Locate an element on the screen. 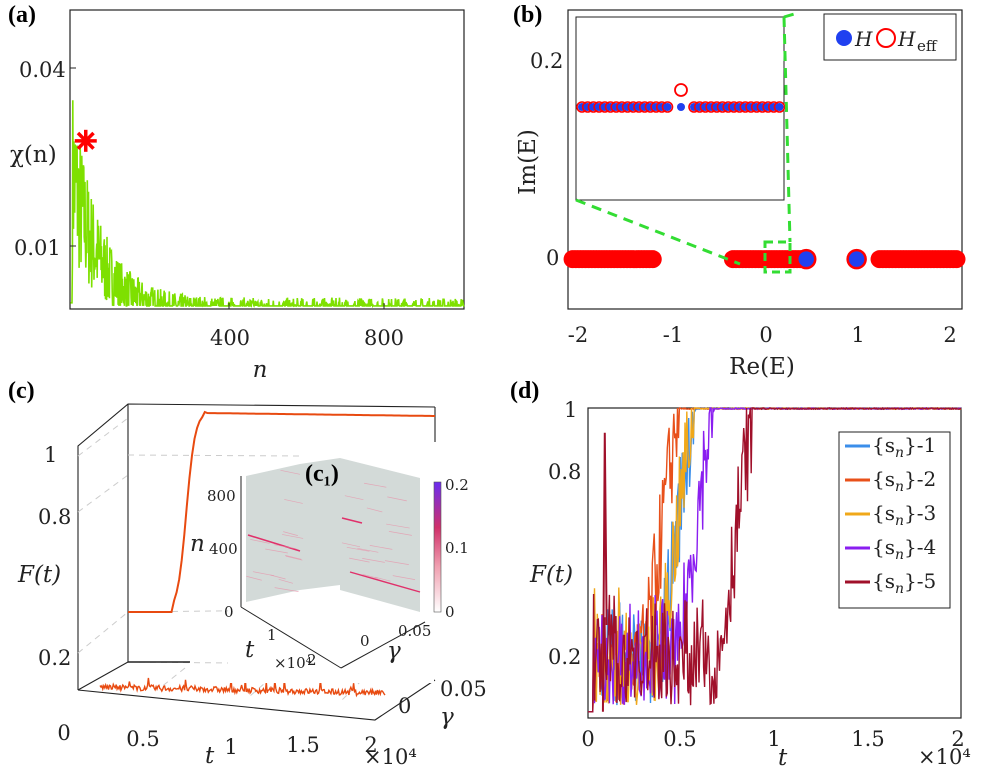 This screenshot has width=997, height=769. b-legend-label-H: H is located at coordinates (863, 39).